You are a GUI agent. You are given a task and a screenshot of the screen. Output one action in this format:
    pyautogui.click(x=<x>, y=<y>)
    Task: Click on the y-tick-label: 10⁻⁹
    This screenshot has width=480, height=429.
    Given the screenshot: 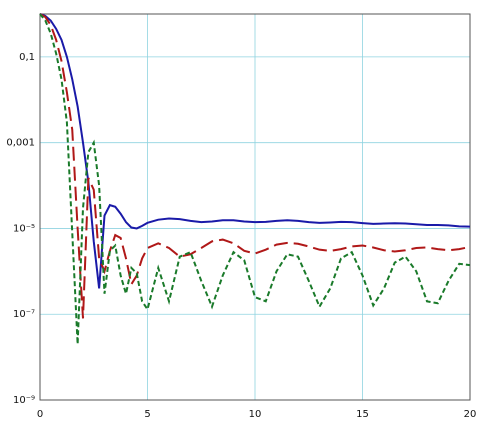 What is the action you would take?
    pyautogui.click(x=24, y=400)
    